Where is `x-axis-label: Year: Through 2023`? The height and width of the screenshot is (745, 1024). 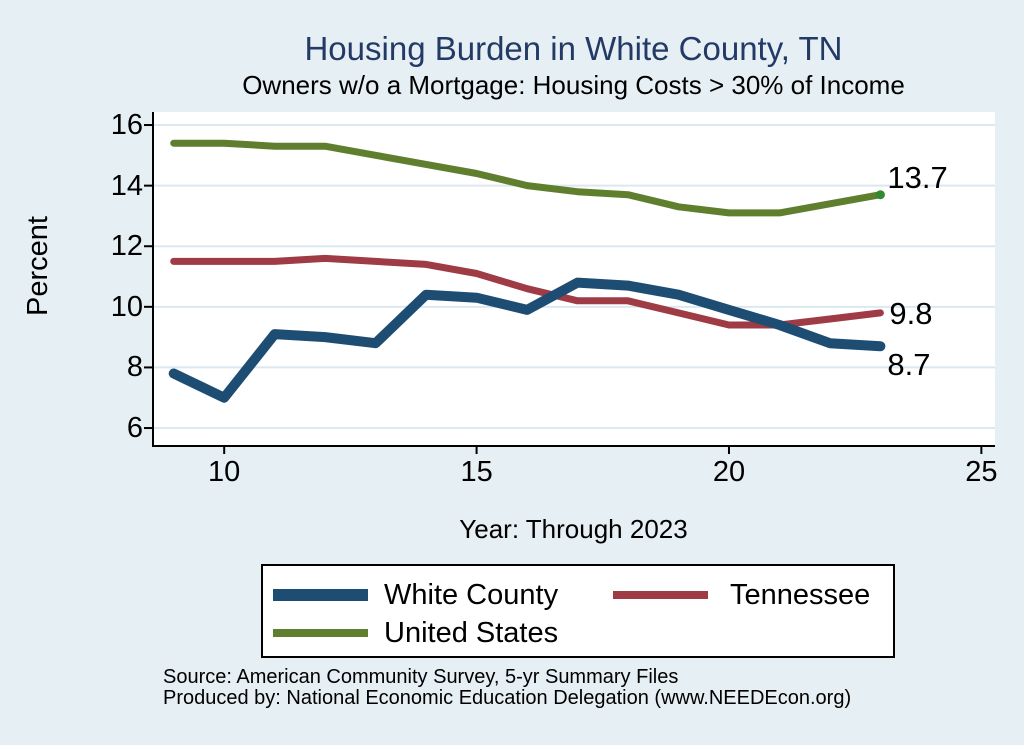 x-axis-label: Year: Through 2023 is located at coordinates (573, 529).